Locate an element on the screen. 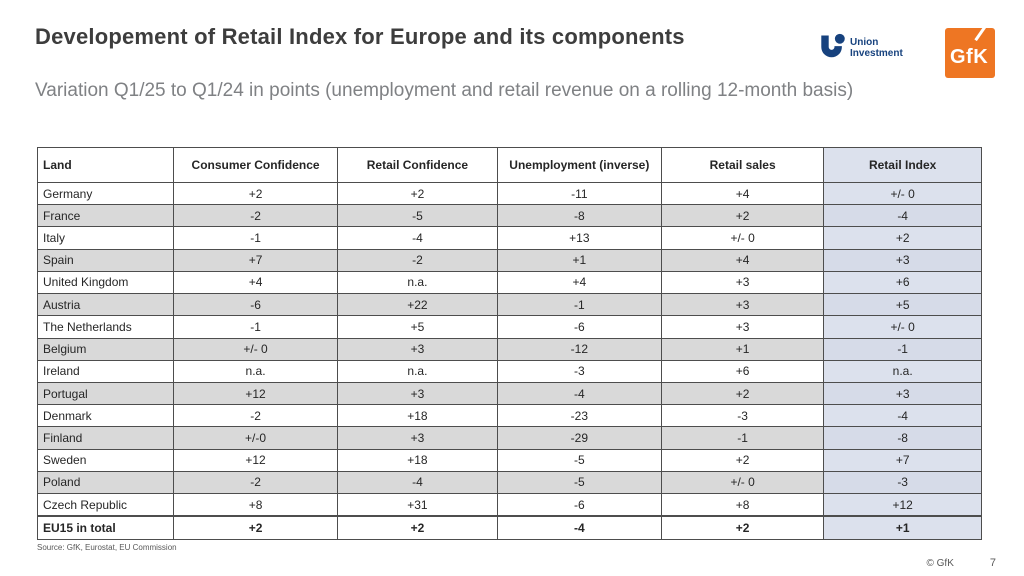 Image resolution: width=1024 pixels, height=576 pixels. value-cell: -23 is located at coordinates (579, 416).